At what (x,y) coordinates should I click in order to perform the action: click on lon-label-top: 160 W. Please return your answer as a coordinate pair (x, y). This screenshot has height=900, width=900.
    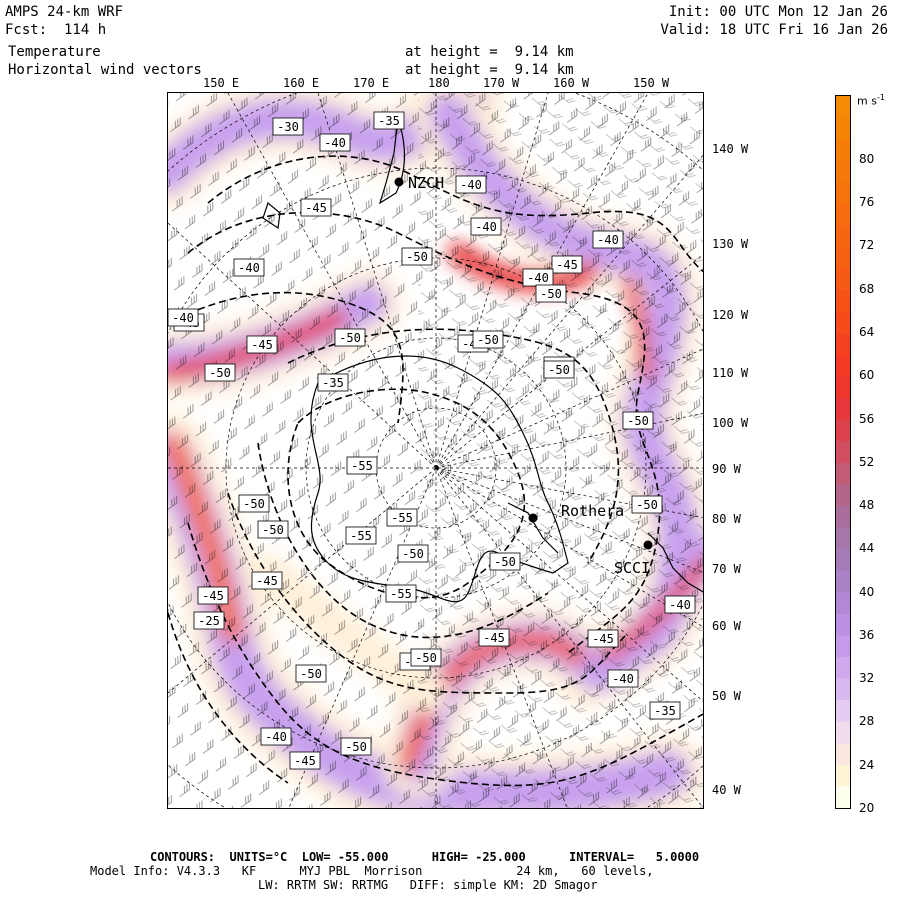
    Looking at the image, I should click on (571, 83).